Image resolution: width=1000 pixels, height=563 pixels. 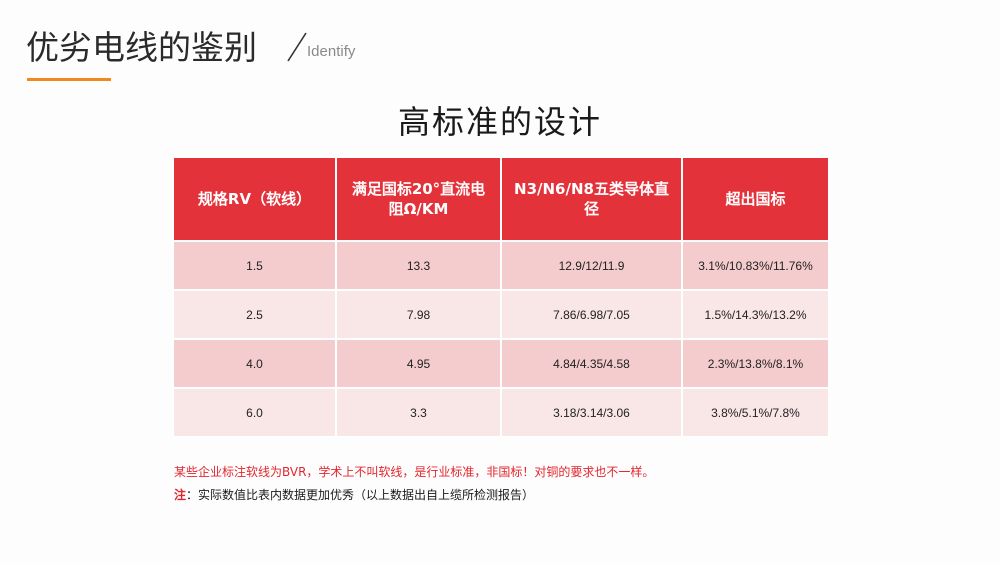 I want to click on table-row: 4.0 4.95 4.84/4.35/4.58 2.3%/13.8%/8.1%, so click(x=501, y=363).